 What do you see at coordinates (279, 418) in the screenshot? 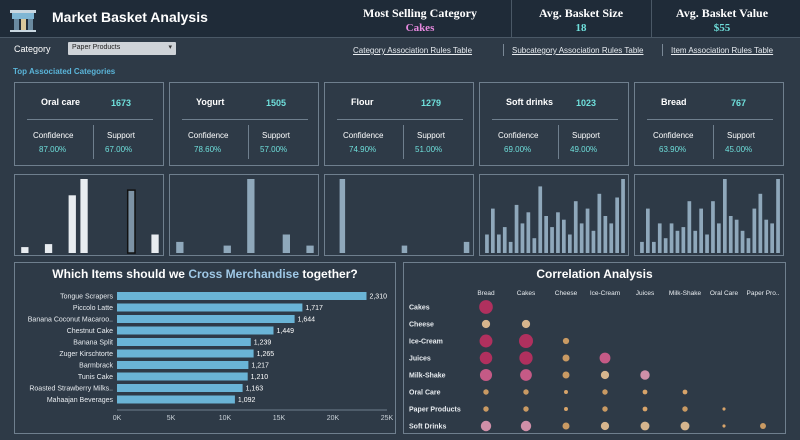
I see `x-tick-label: 15K` at bounding box center [279, 418].